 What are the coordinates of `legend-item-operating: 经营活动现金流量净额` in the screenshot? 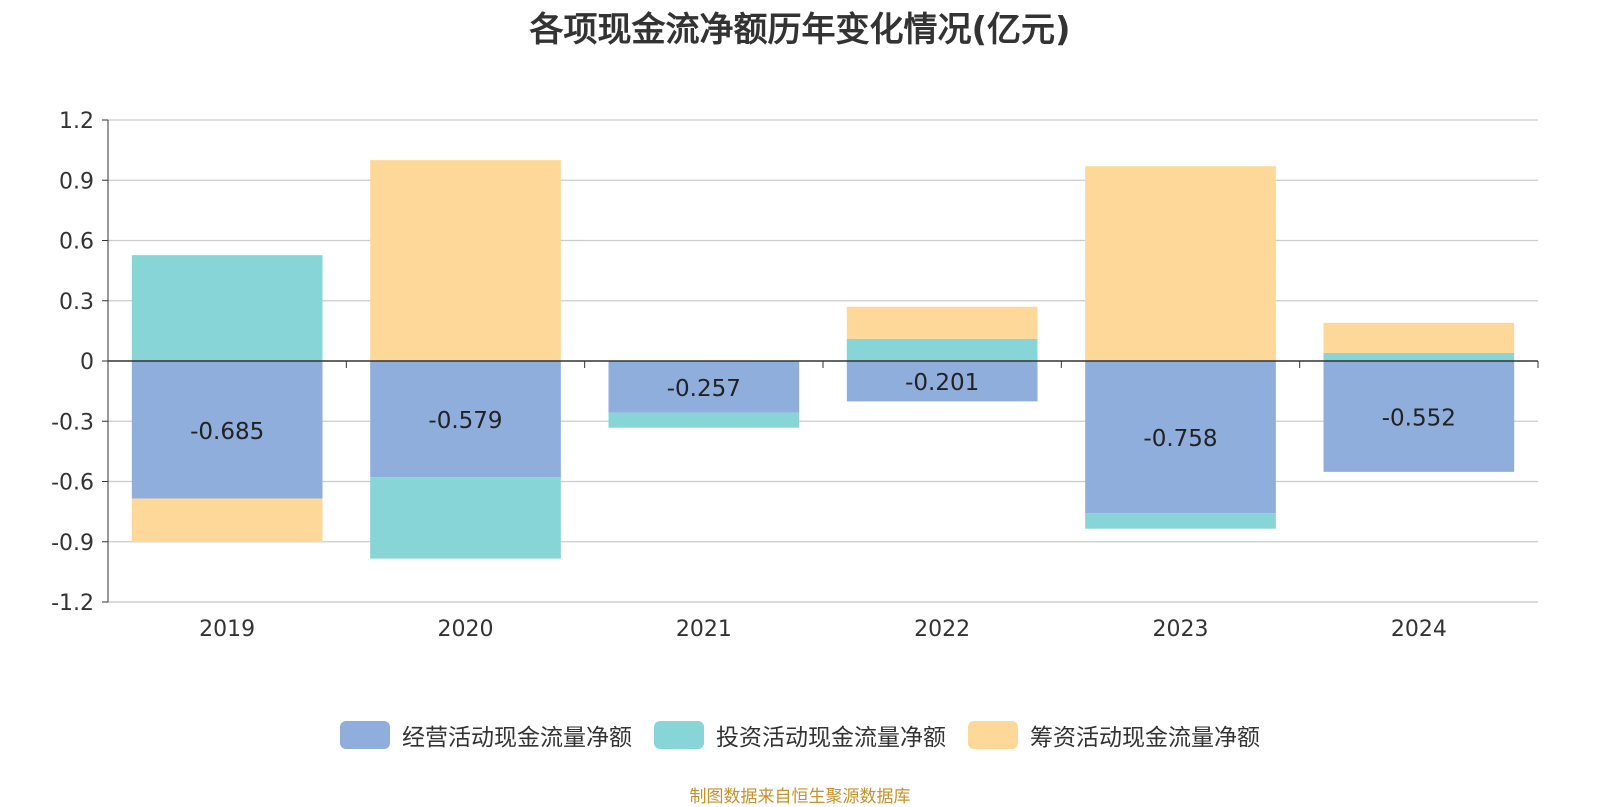 It's located at (486, 735).